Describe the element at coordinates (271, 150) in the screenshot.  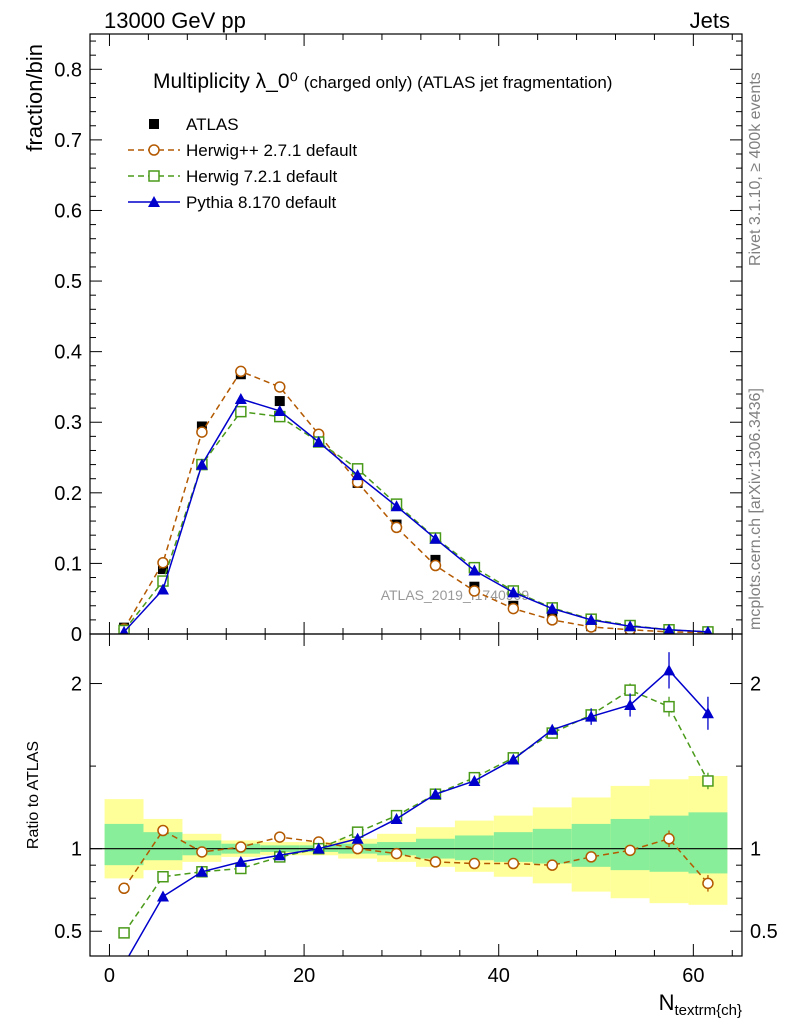
I see `legend-label: Herwig++ 2.7.1 default` at that location.